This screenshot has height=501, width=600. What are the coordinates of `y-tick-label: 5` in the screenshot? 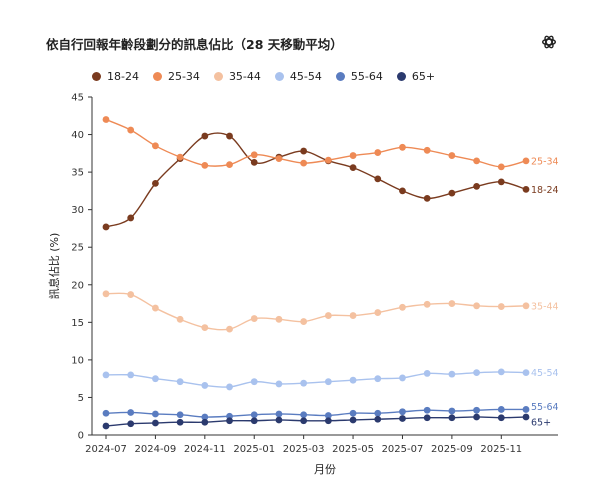 It's located at (81, 398).